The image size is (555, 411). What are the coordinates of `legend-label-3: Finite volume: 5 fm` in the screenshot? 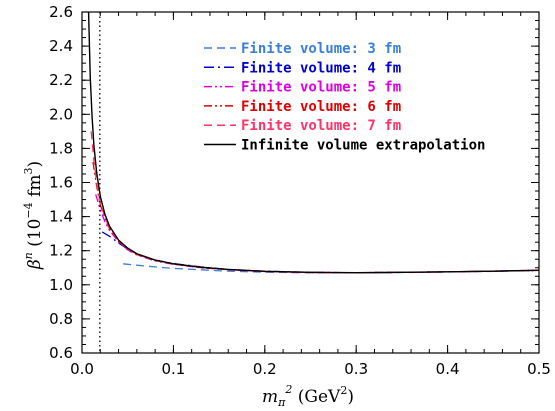 It's located at (321, 88).